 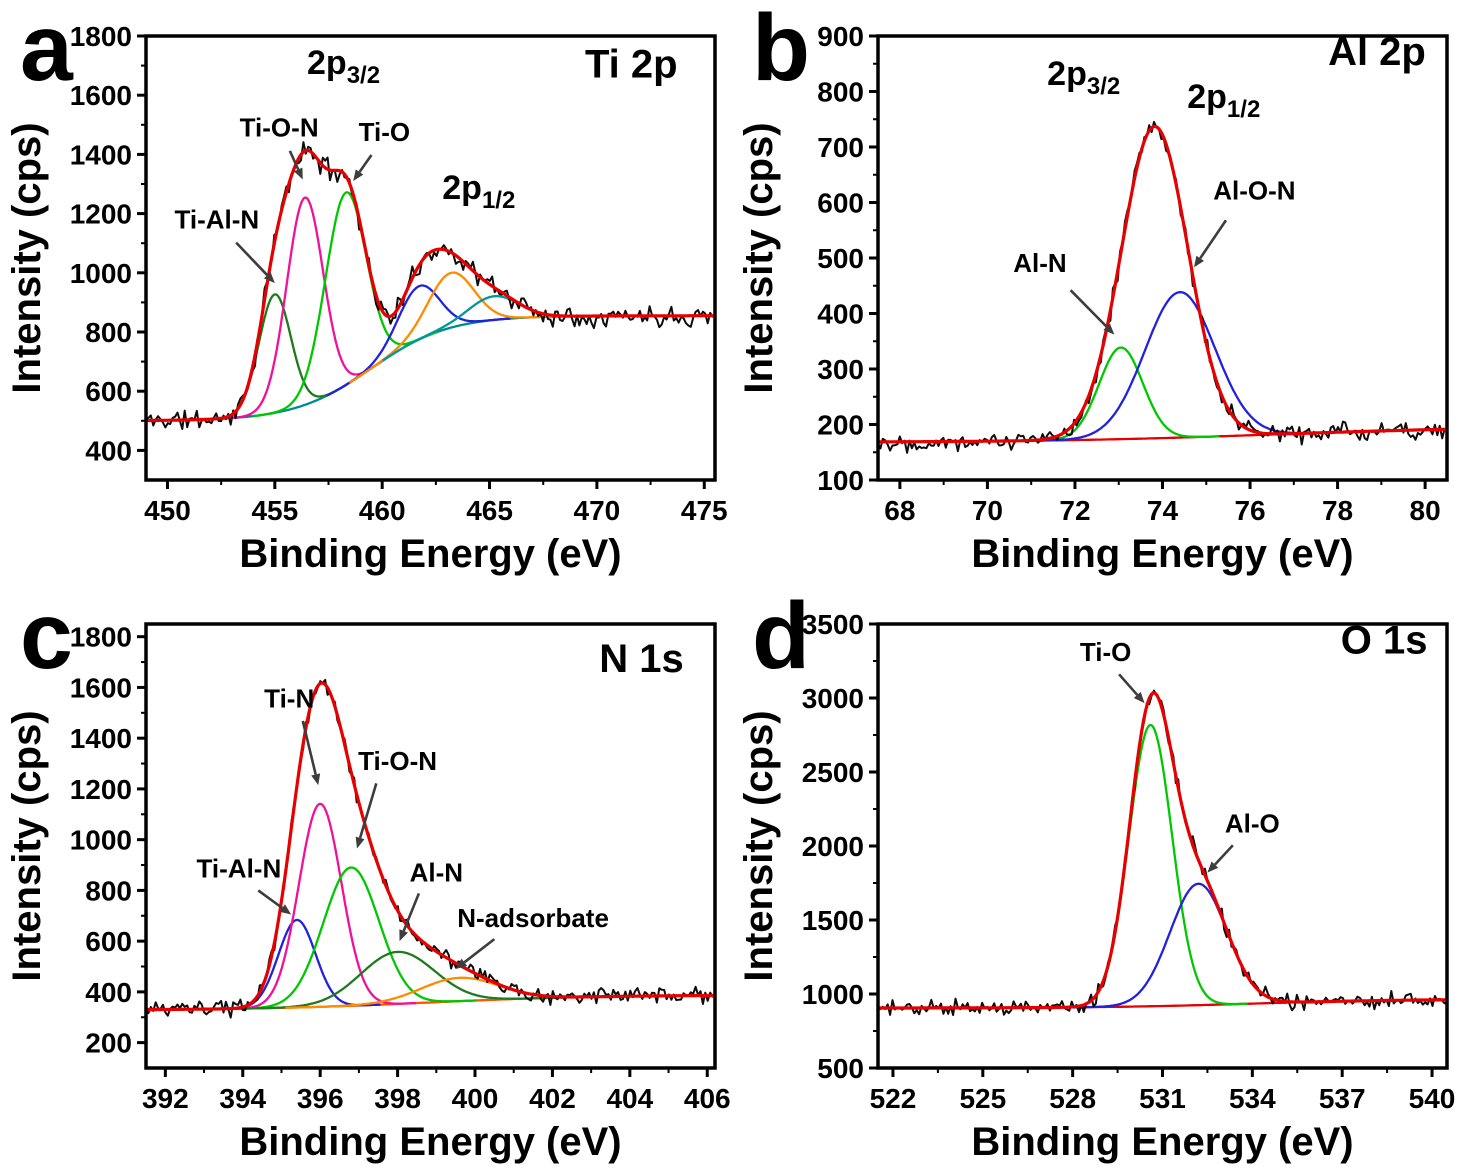 I want to click on annotation-label: N-adsorbate, so click(x=533, y=918).